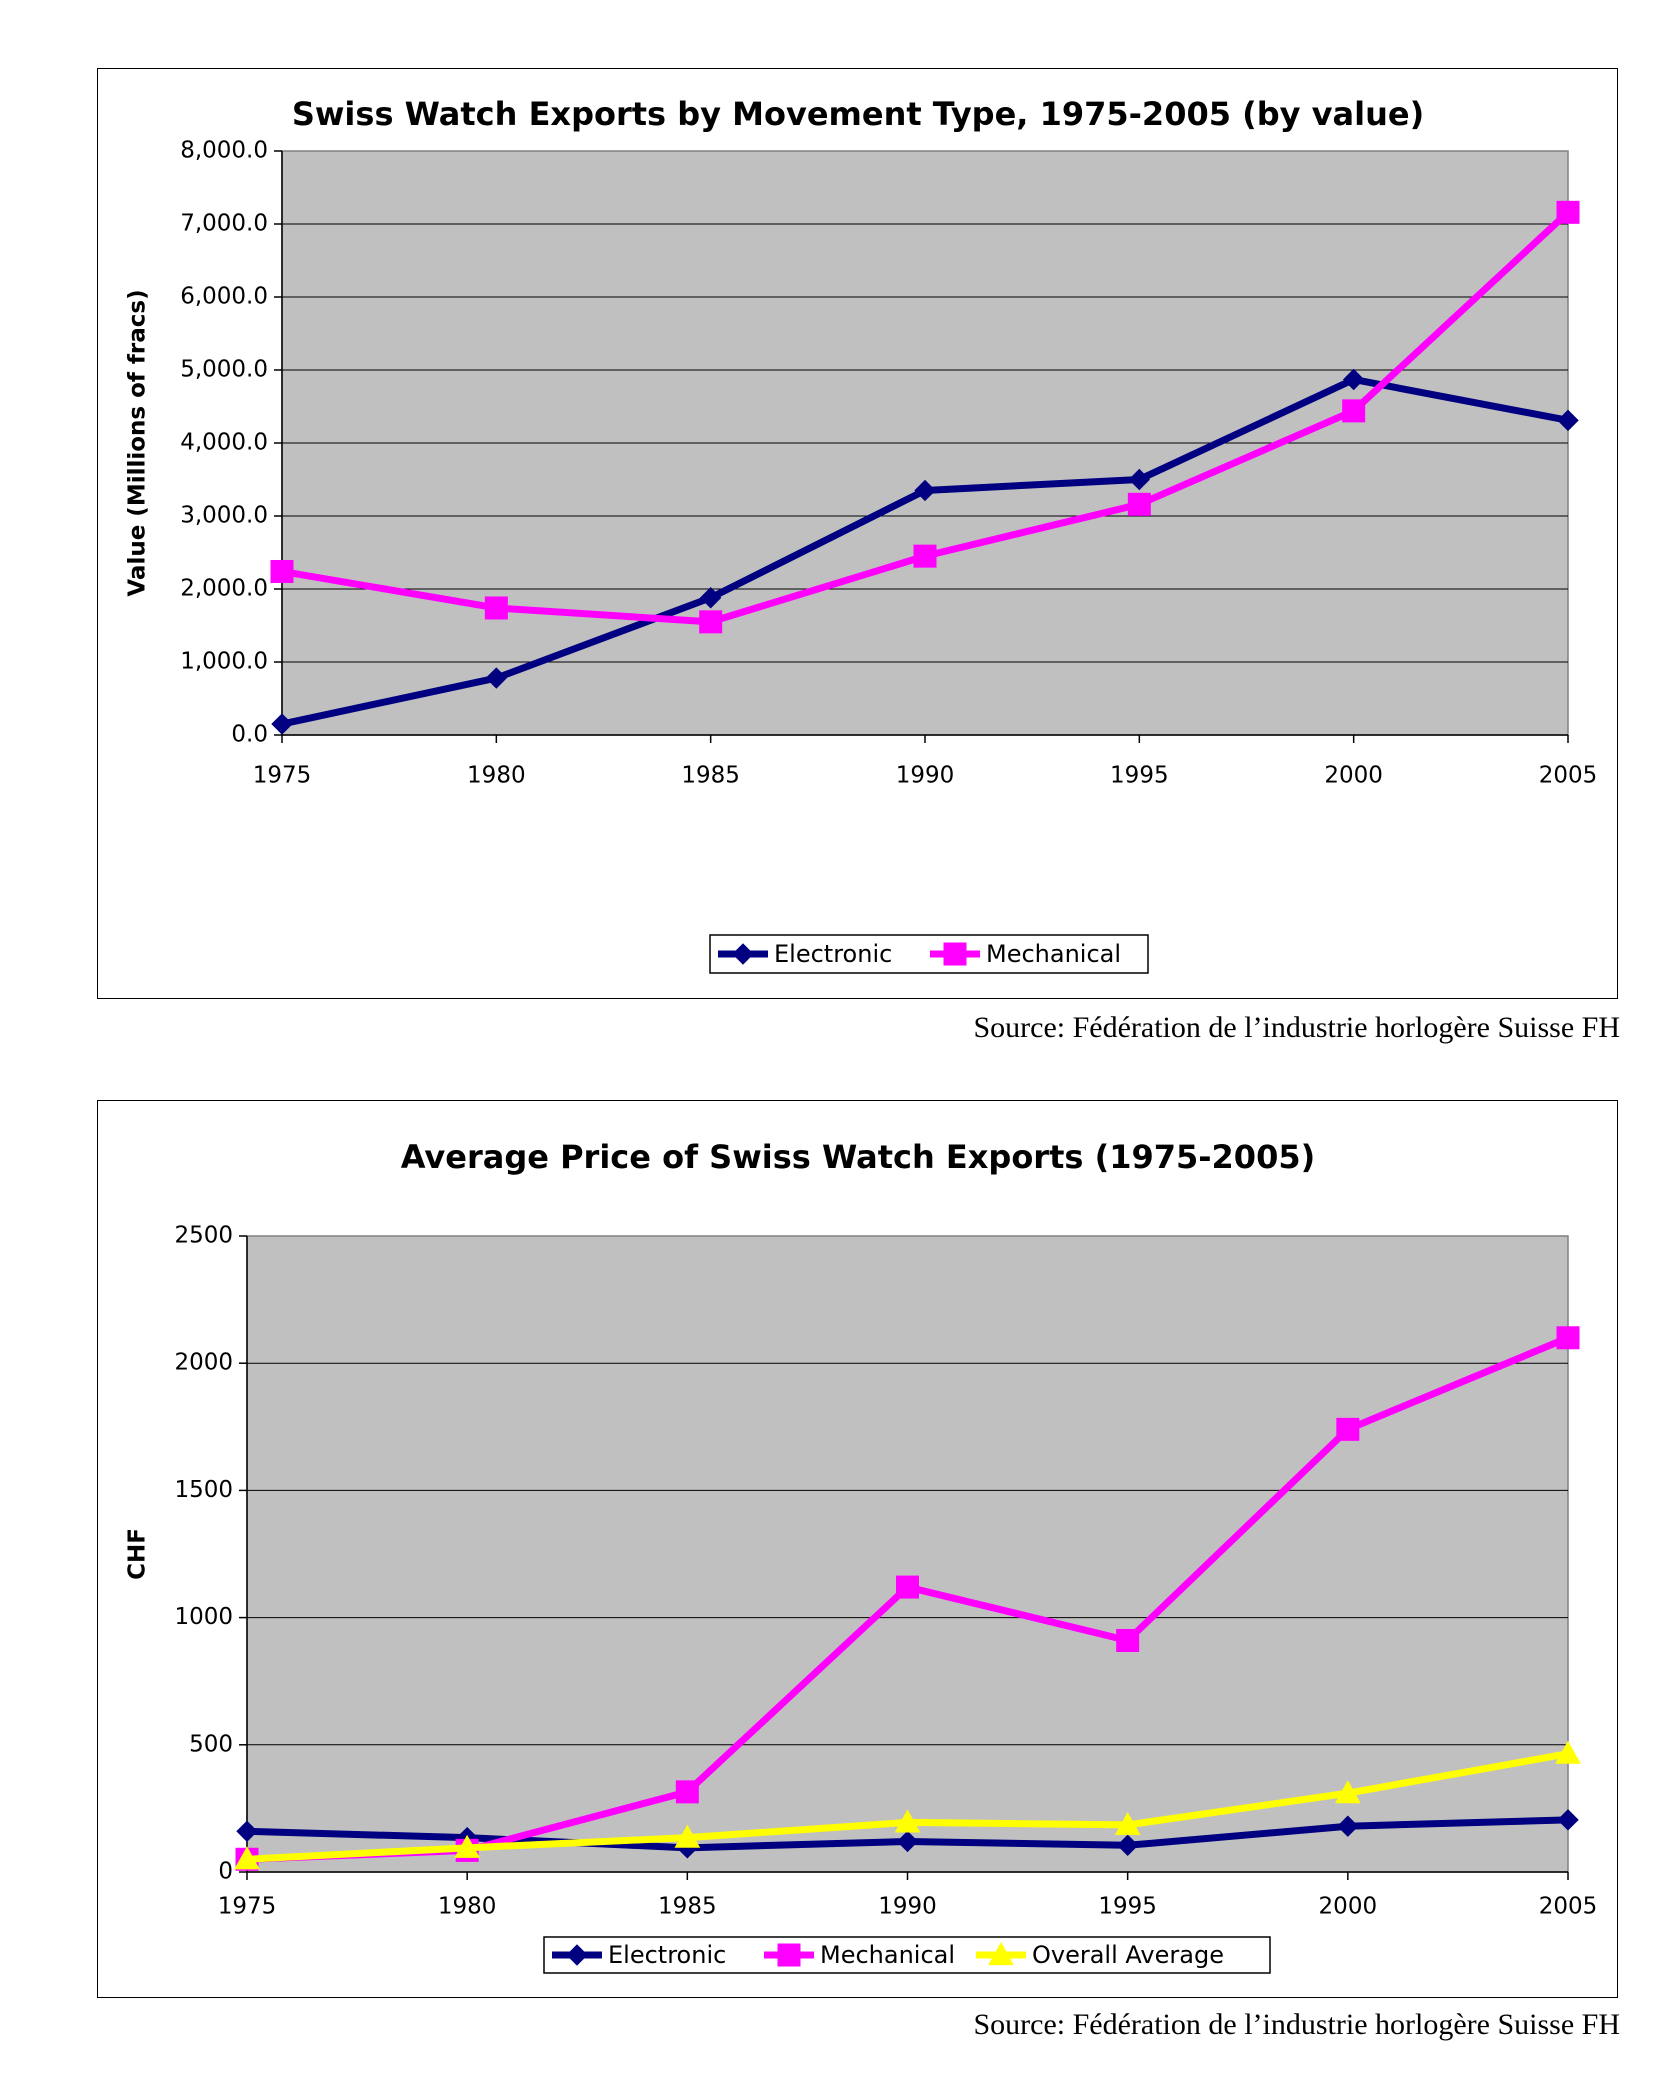 This screenshot has width=1672, height=2092. What do you see at coordinates (138, 1554) in the screenshot?
I see `y-axis-label: CHF` at bounding box center [138, 1554].